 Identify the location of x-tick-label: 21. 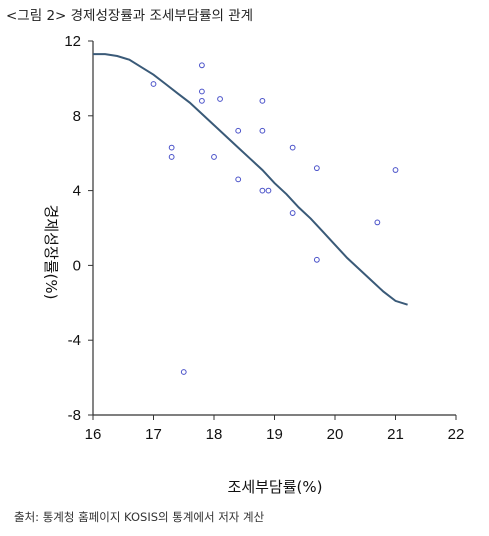
(395, 434).